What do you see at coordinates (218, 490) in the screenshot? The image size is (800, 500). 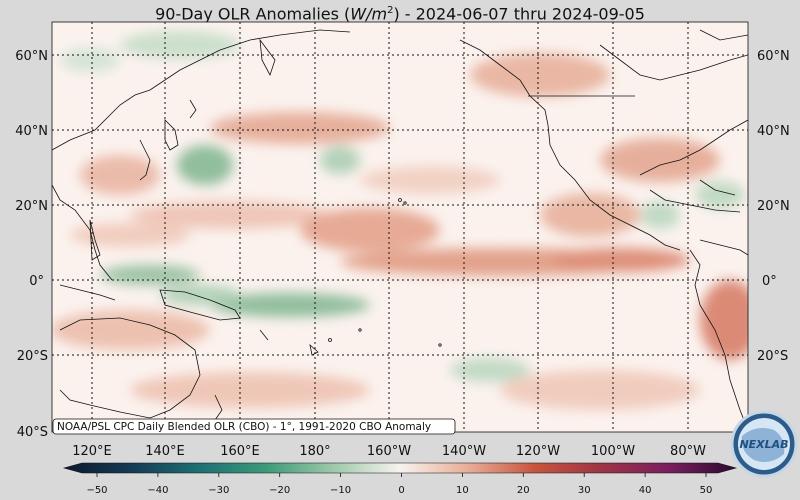 I see `colorbar-tick-label: −30` at bounding box center [218, 490].